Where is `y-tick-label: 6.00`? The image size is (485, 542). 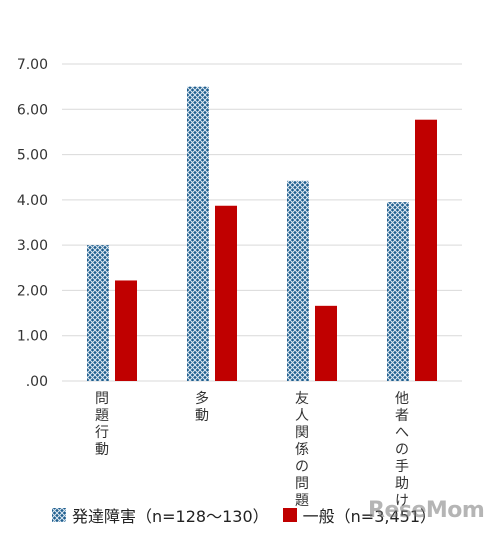 y-tick-label: 6.00 is located at coordinates (32, 110).